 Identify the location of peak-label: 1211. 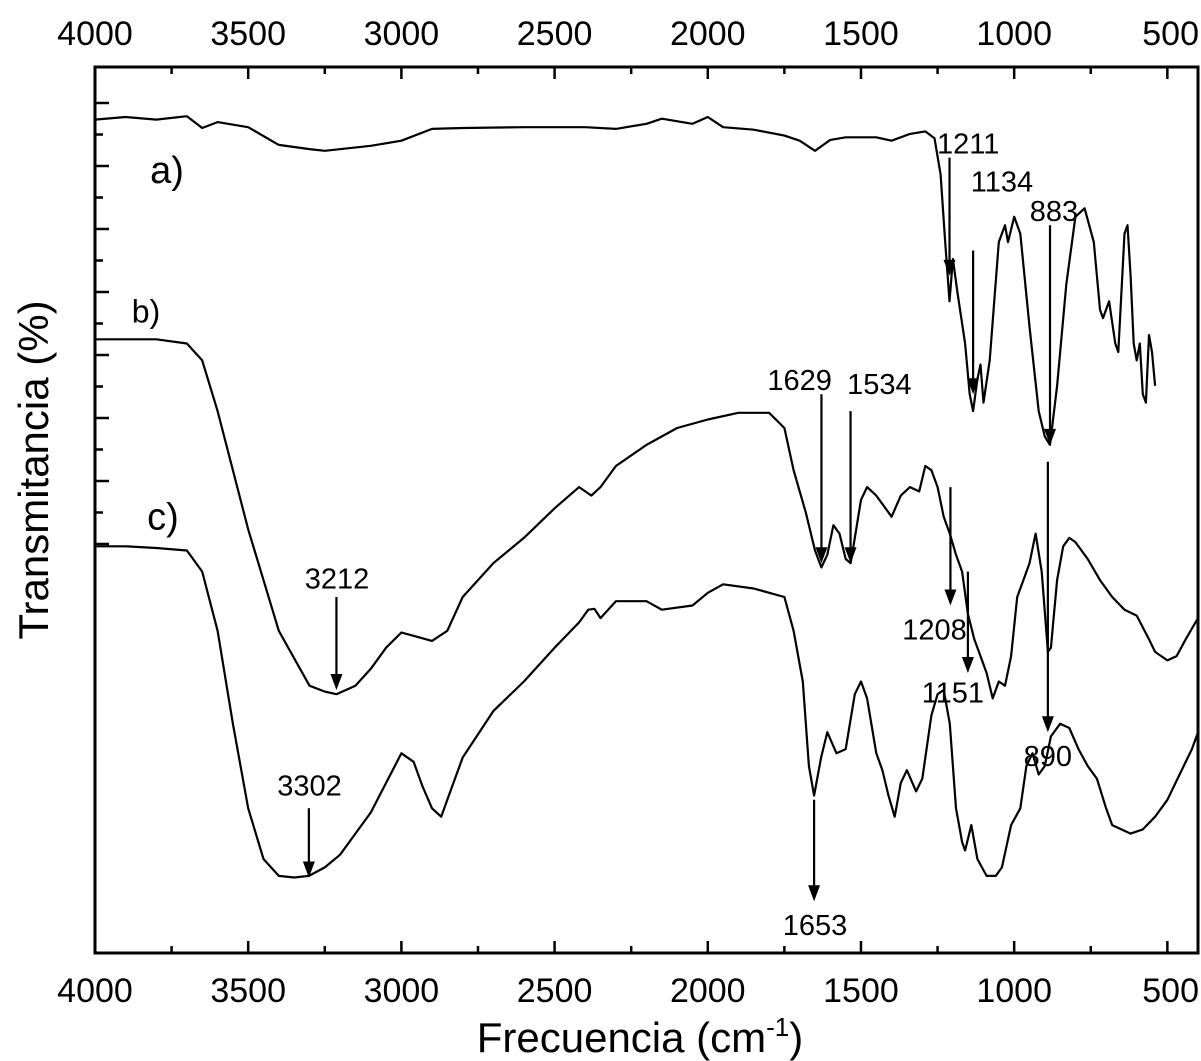
(968, 144).